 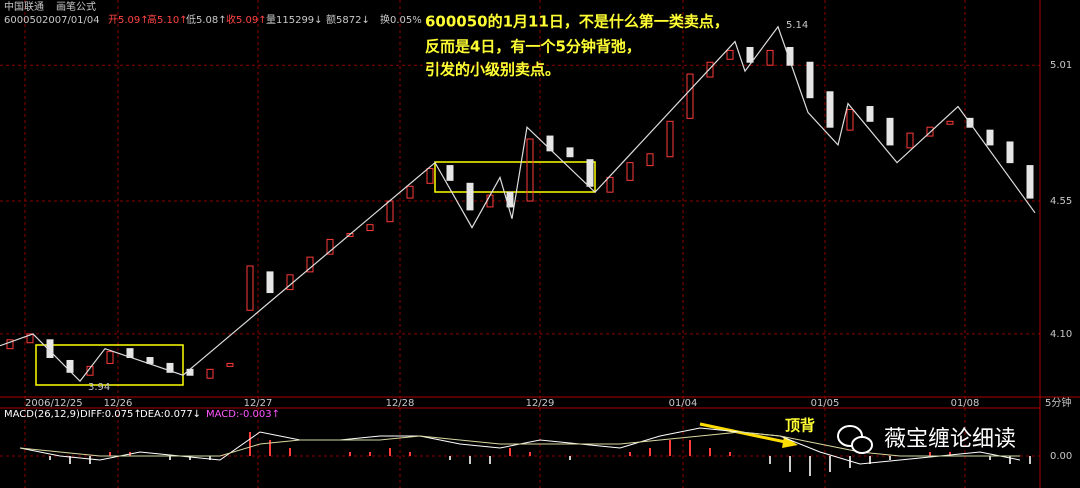 I want to click on open: 开5.09↑, so click(x=128, y=20).